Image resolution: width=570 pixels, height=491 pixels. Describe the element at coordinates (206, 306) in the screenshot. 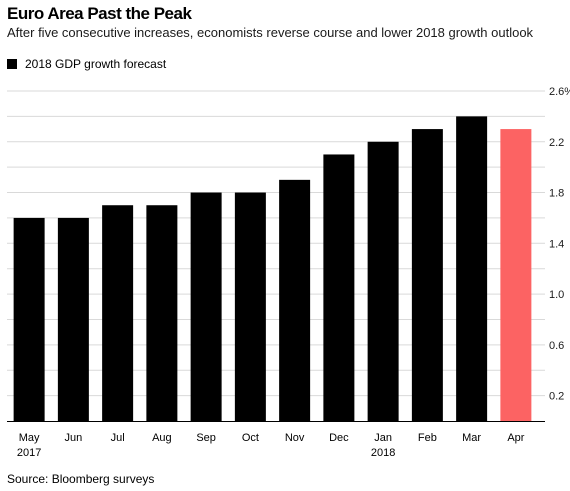

I see `bar-sep` at that location.